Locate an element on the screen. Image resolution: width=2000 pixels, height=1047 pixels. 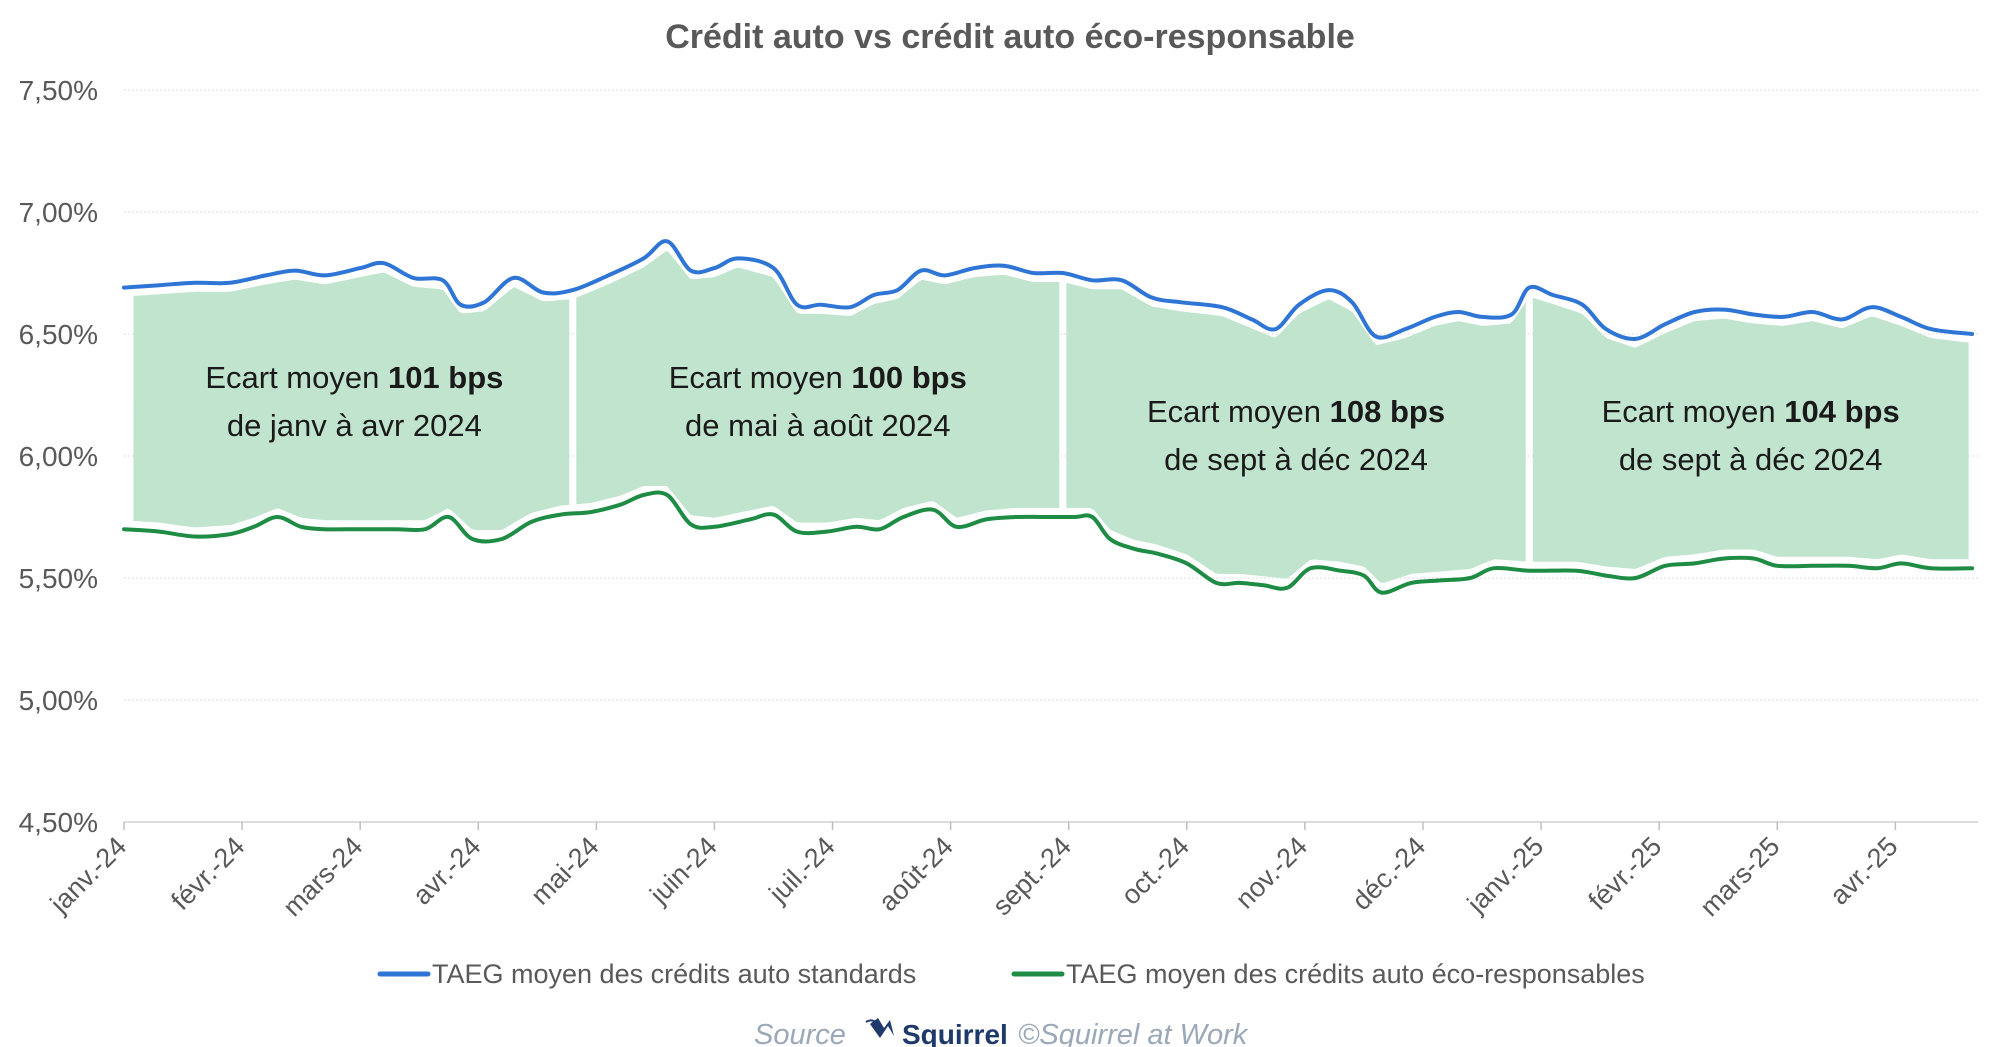
y-tick-label: 7,00% is located at coordinates (58, 212).